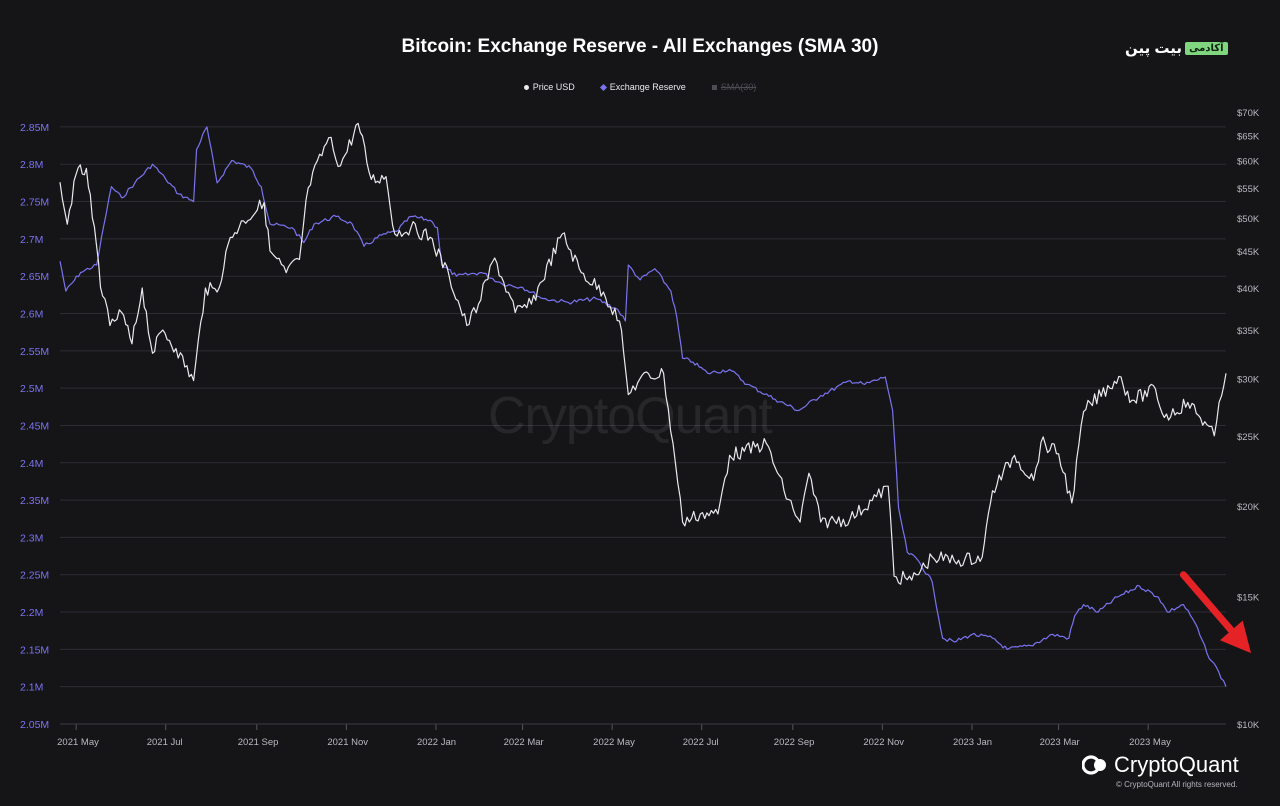  Describe the element at coordinates (34, 576) in the screenshot. I see `left-tick-label: 2.25M` at that location.